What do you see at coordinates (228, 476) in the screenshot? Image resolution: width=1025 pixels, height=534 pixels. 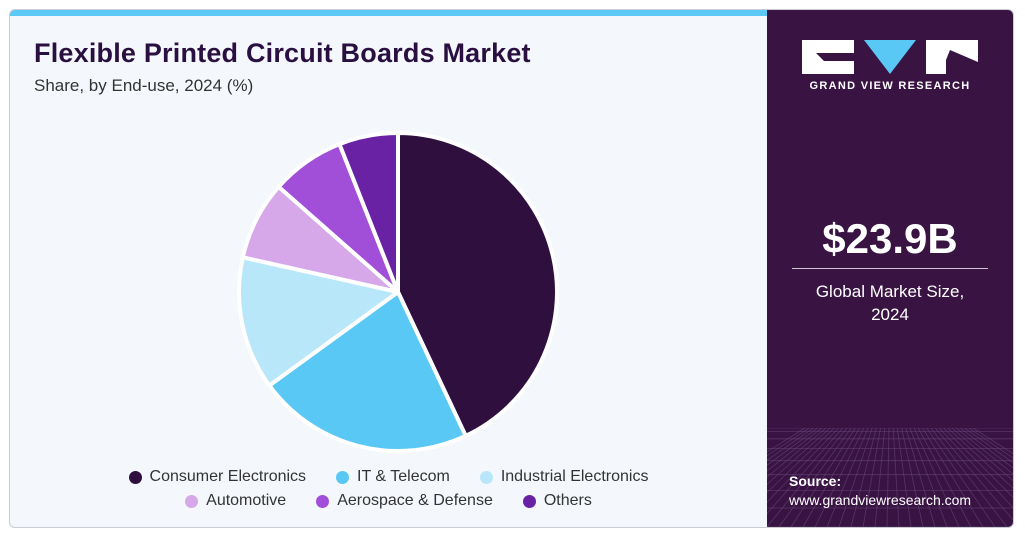 I see `legend-label-consumer-electronics: Consumer Electronics` at bounding box center [228, 476].